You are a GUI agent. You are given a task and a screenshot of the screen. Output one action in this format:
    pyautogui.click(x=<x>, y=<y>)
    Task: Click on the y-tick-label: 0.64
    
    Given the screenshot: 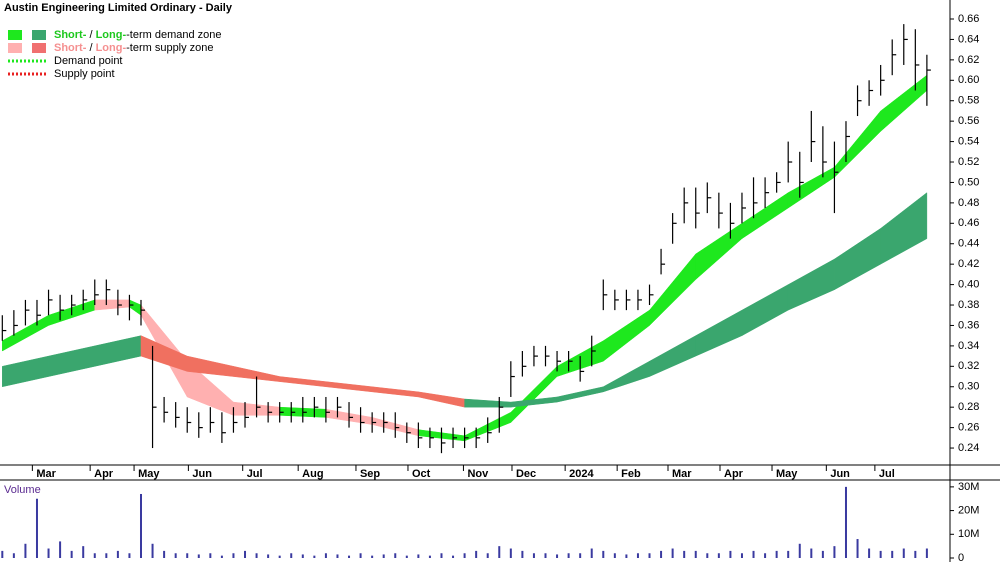 What is the action you would take?
    pyautogui.click(x=968, y=39)
    